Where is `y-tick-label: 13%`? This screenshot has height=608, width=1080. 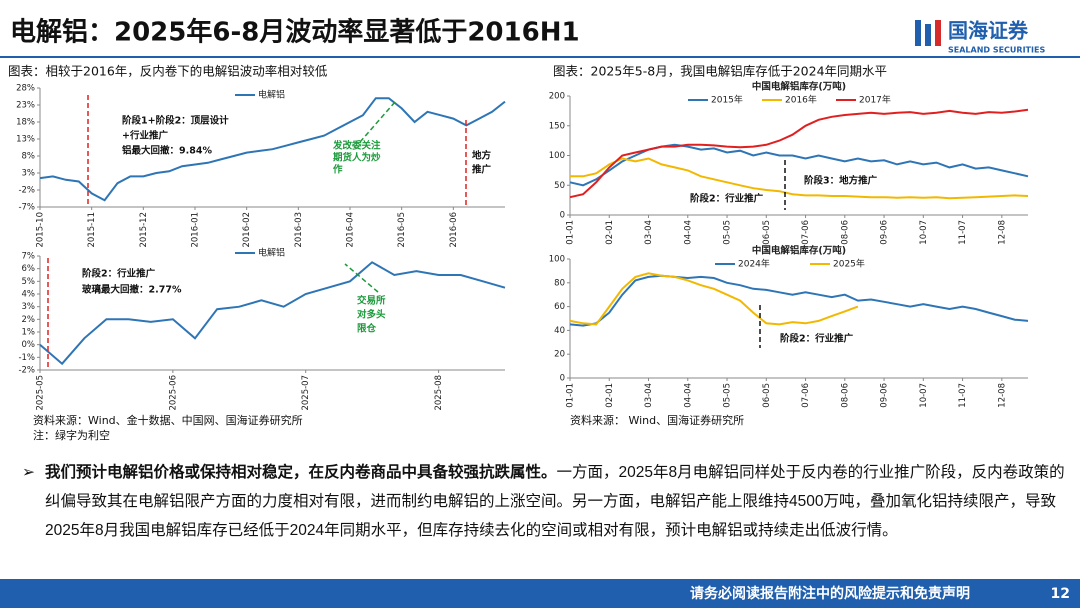
y-tick-label: 13% is located at coordinates (25, 140).